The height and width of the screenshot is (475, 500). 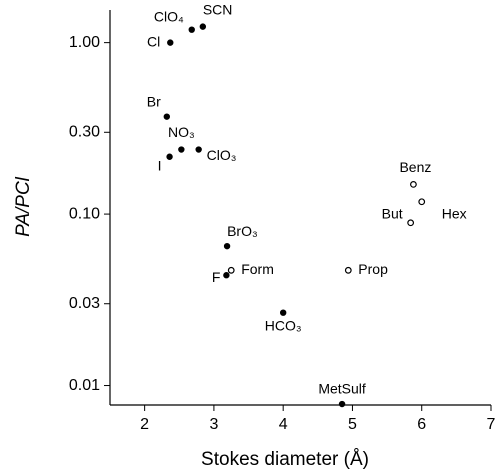 What do you see at coordinates (154, 101) in the screenshot?
I see `point-label: Br` at bounding box center [154, 101].